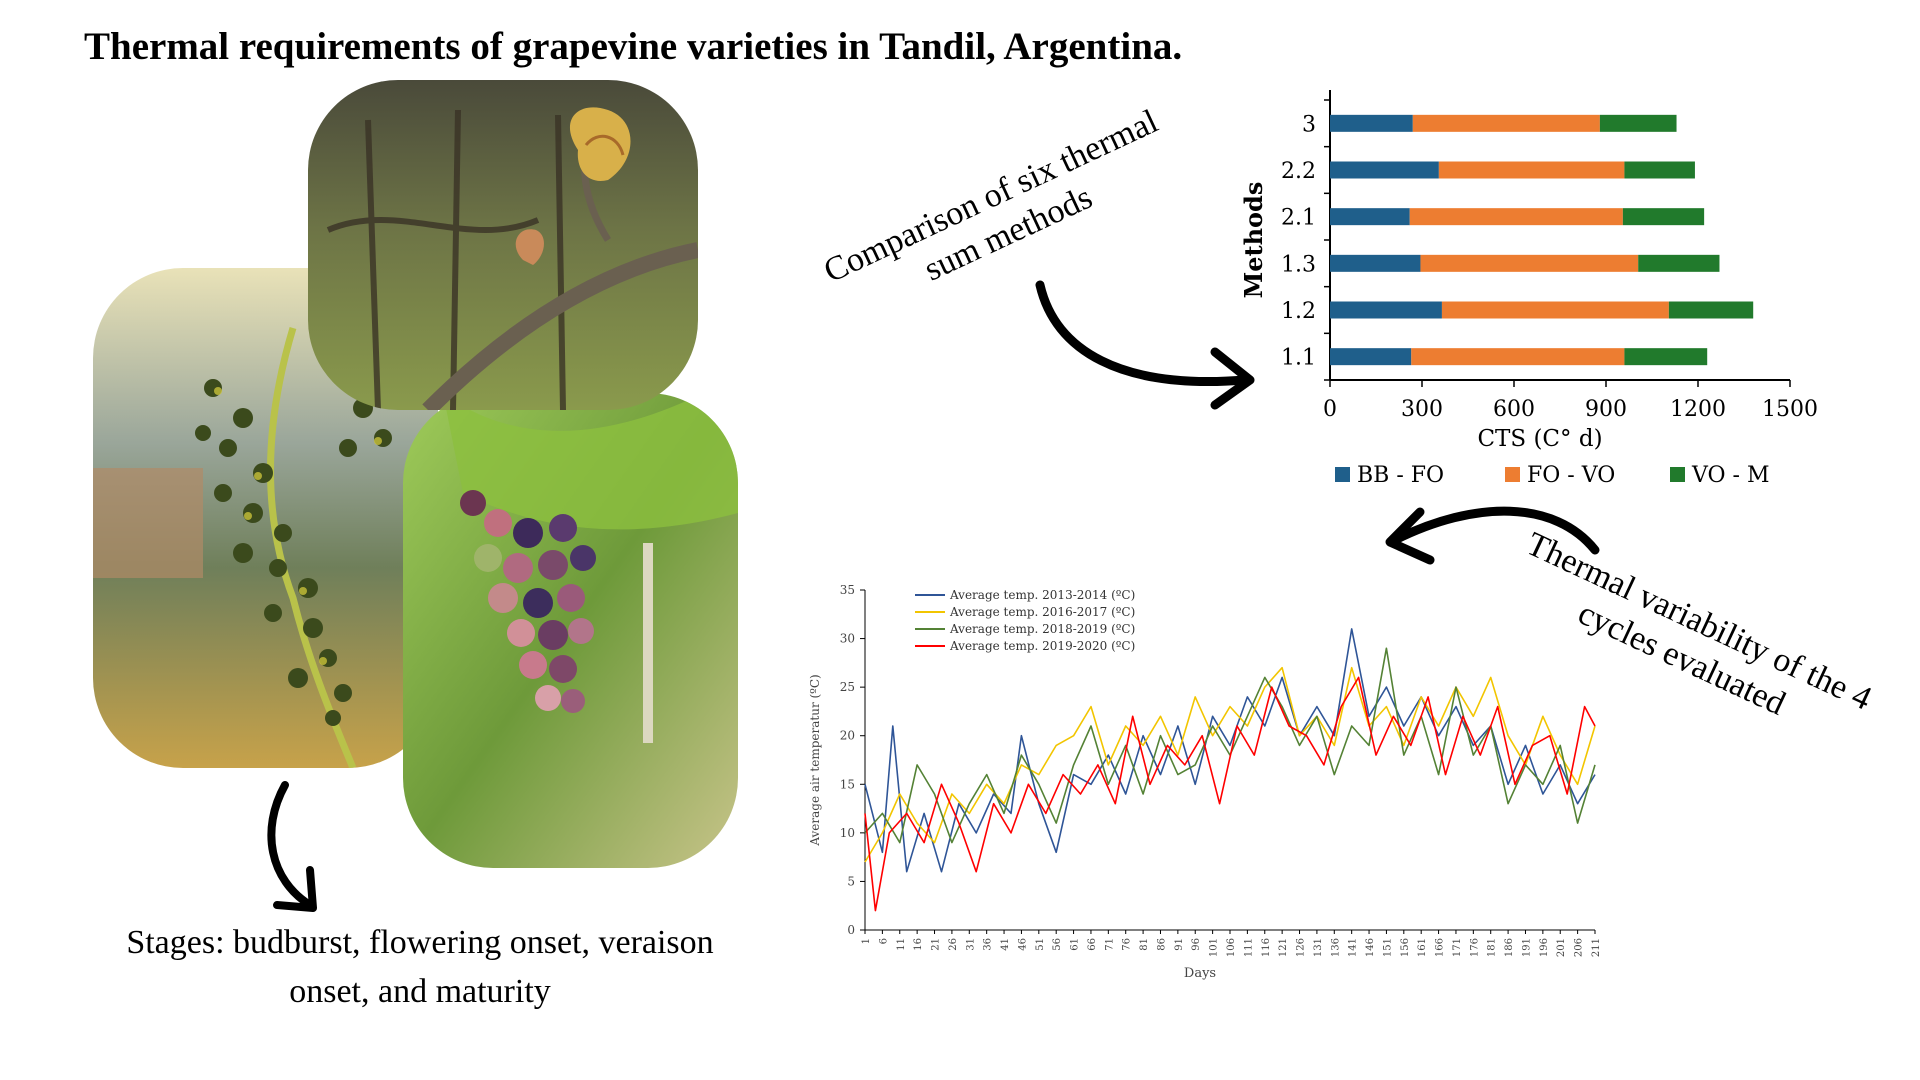 Image resolution: width=1920 pixels, height=1080 pixels. What do you see at coordinates (851, 930) in the screenshot?
I see `line-chart-y-tick-label: 0` at bounding box center [851, 930].